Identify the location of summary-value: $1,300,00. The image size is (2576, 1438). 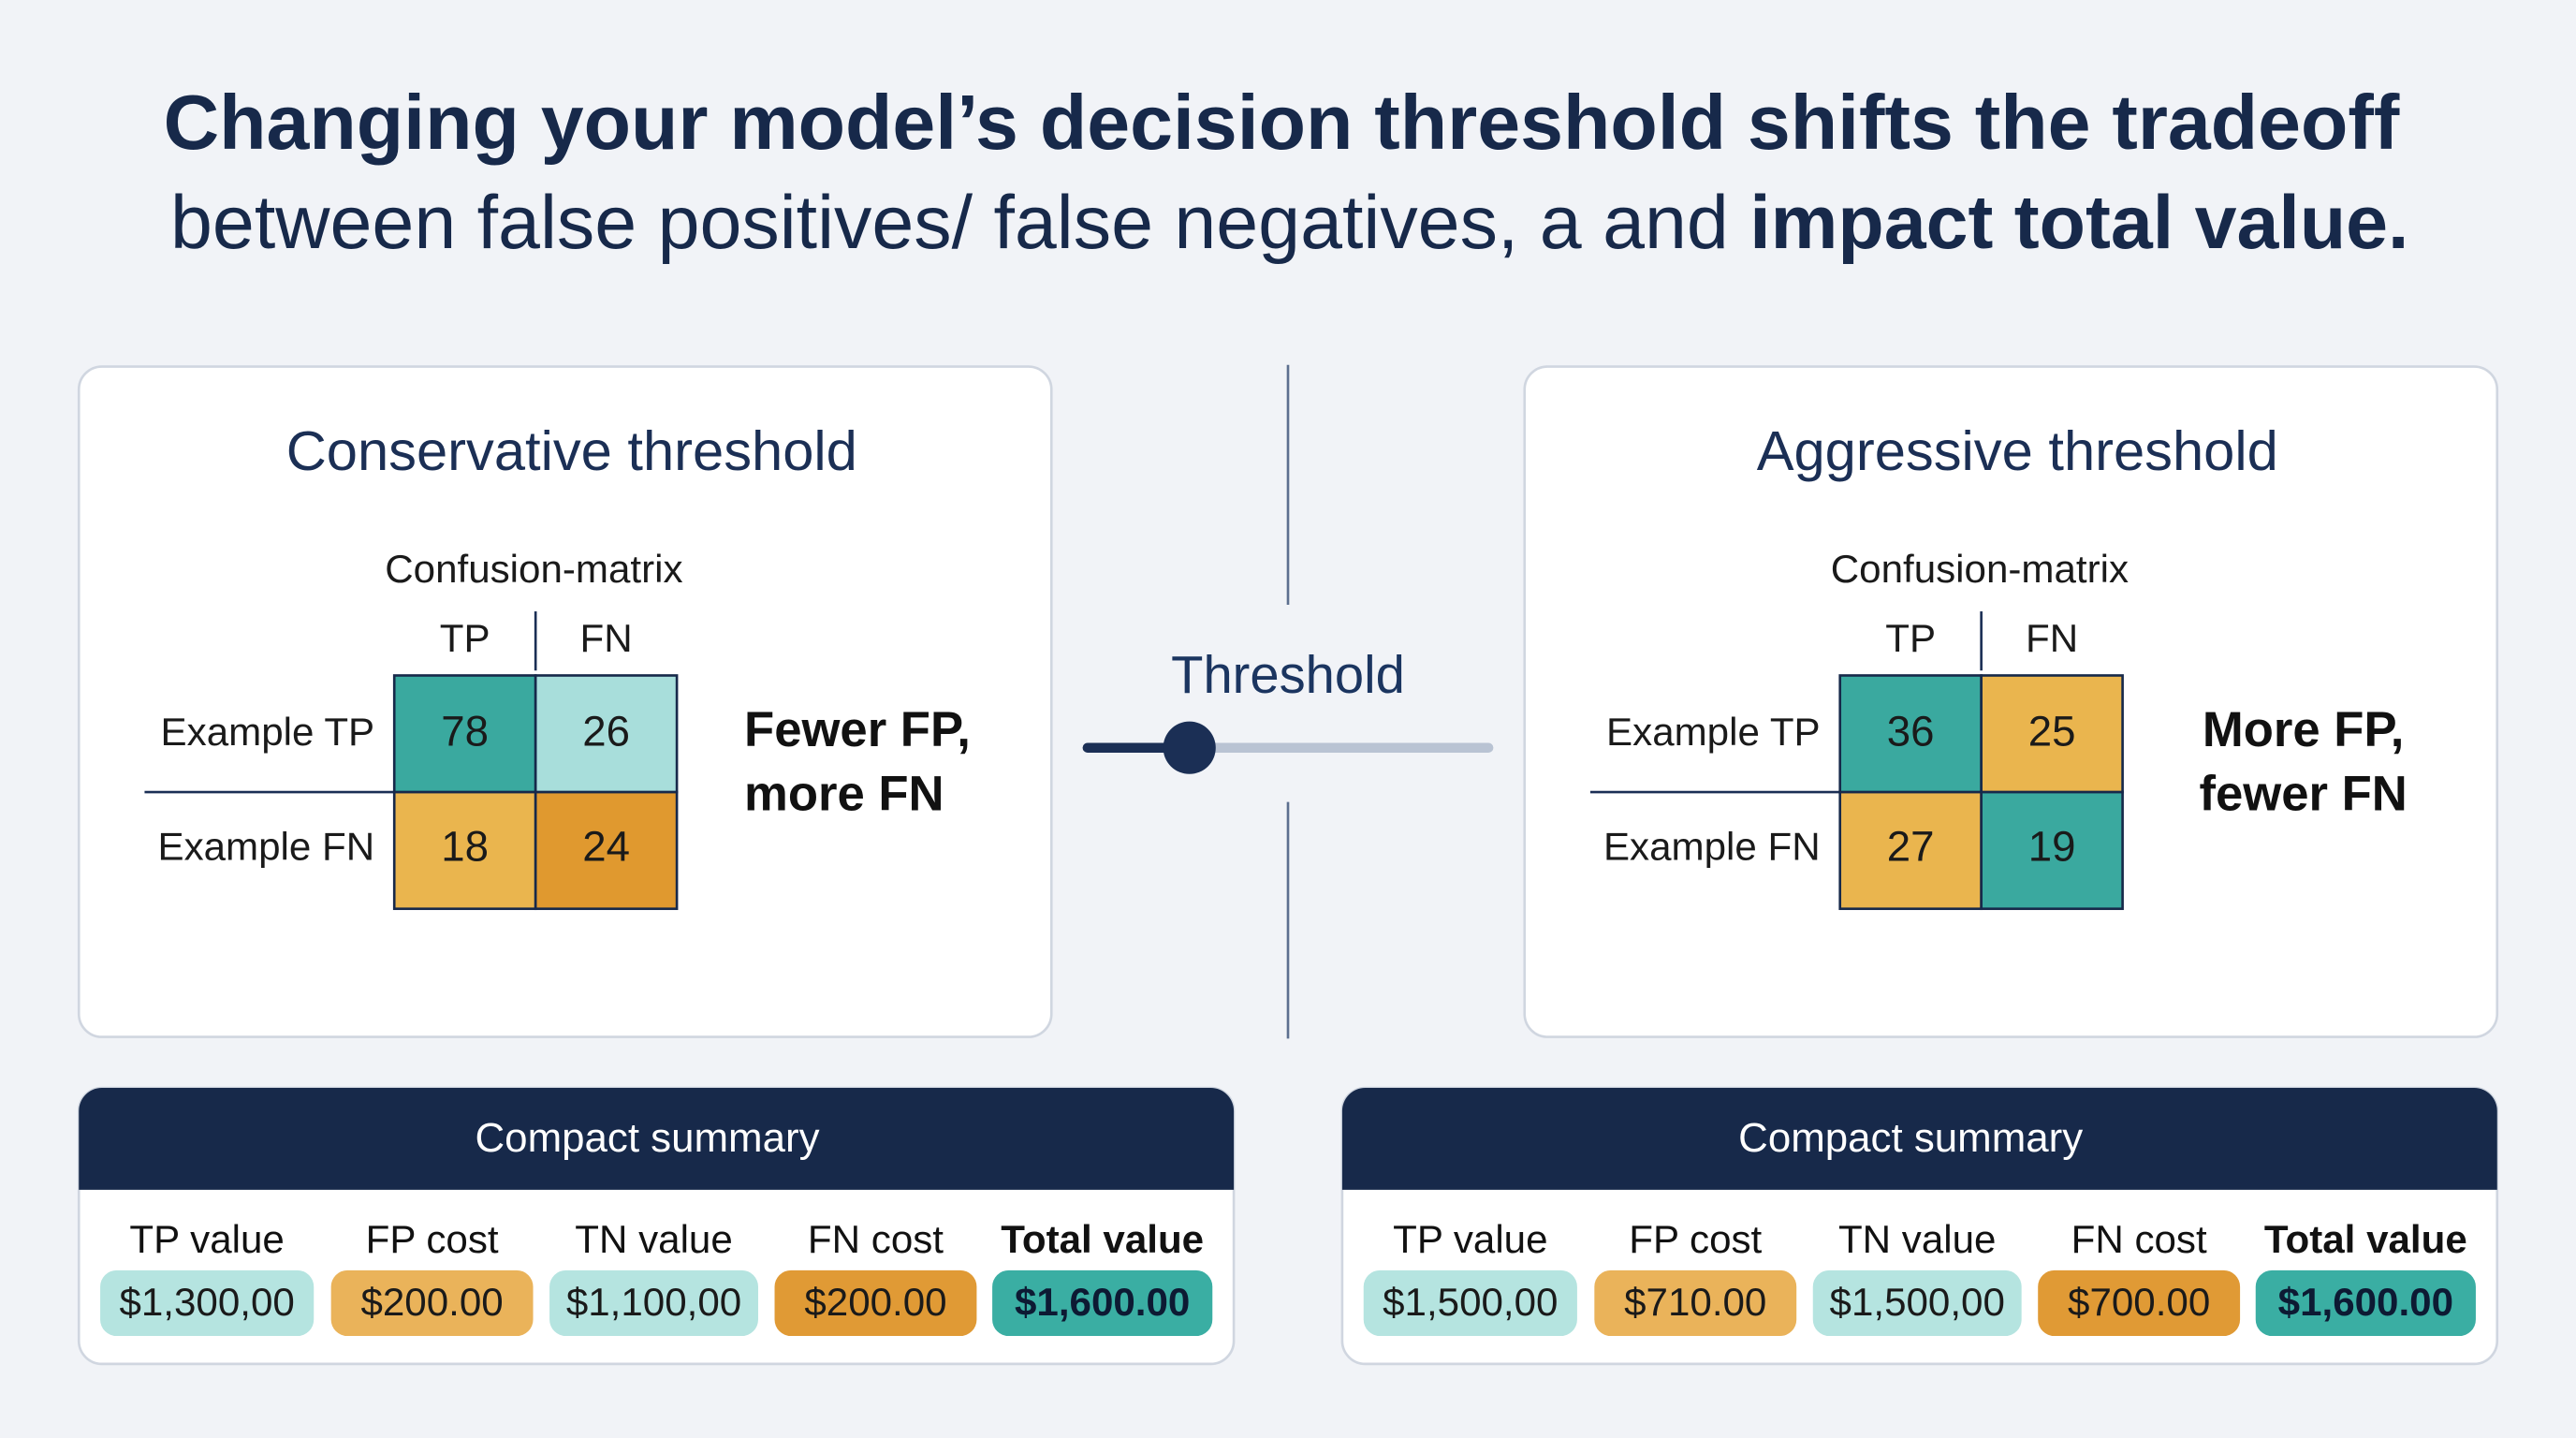
(206, 1302).